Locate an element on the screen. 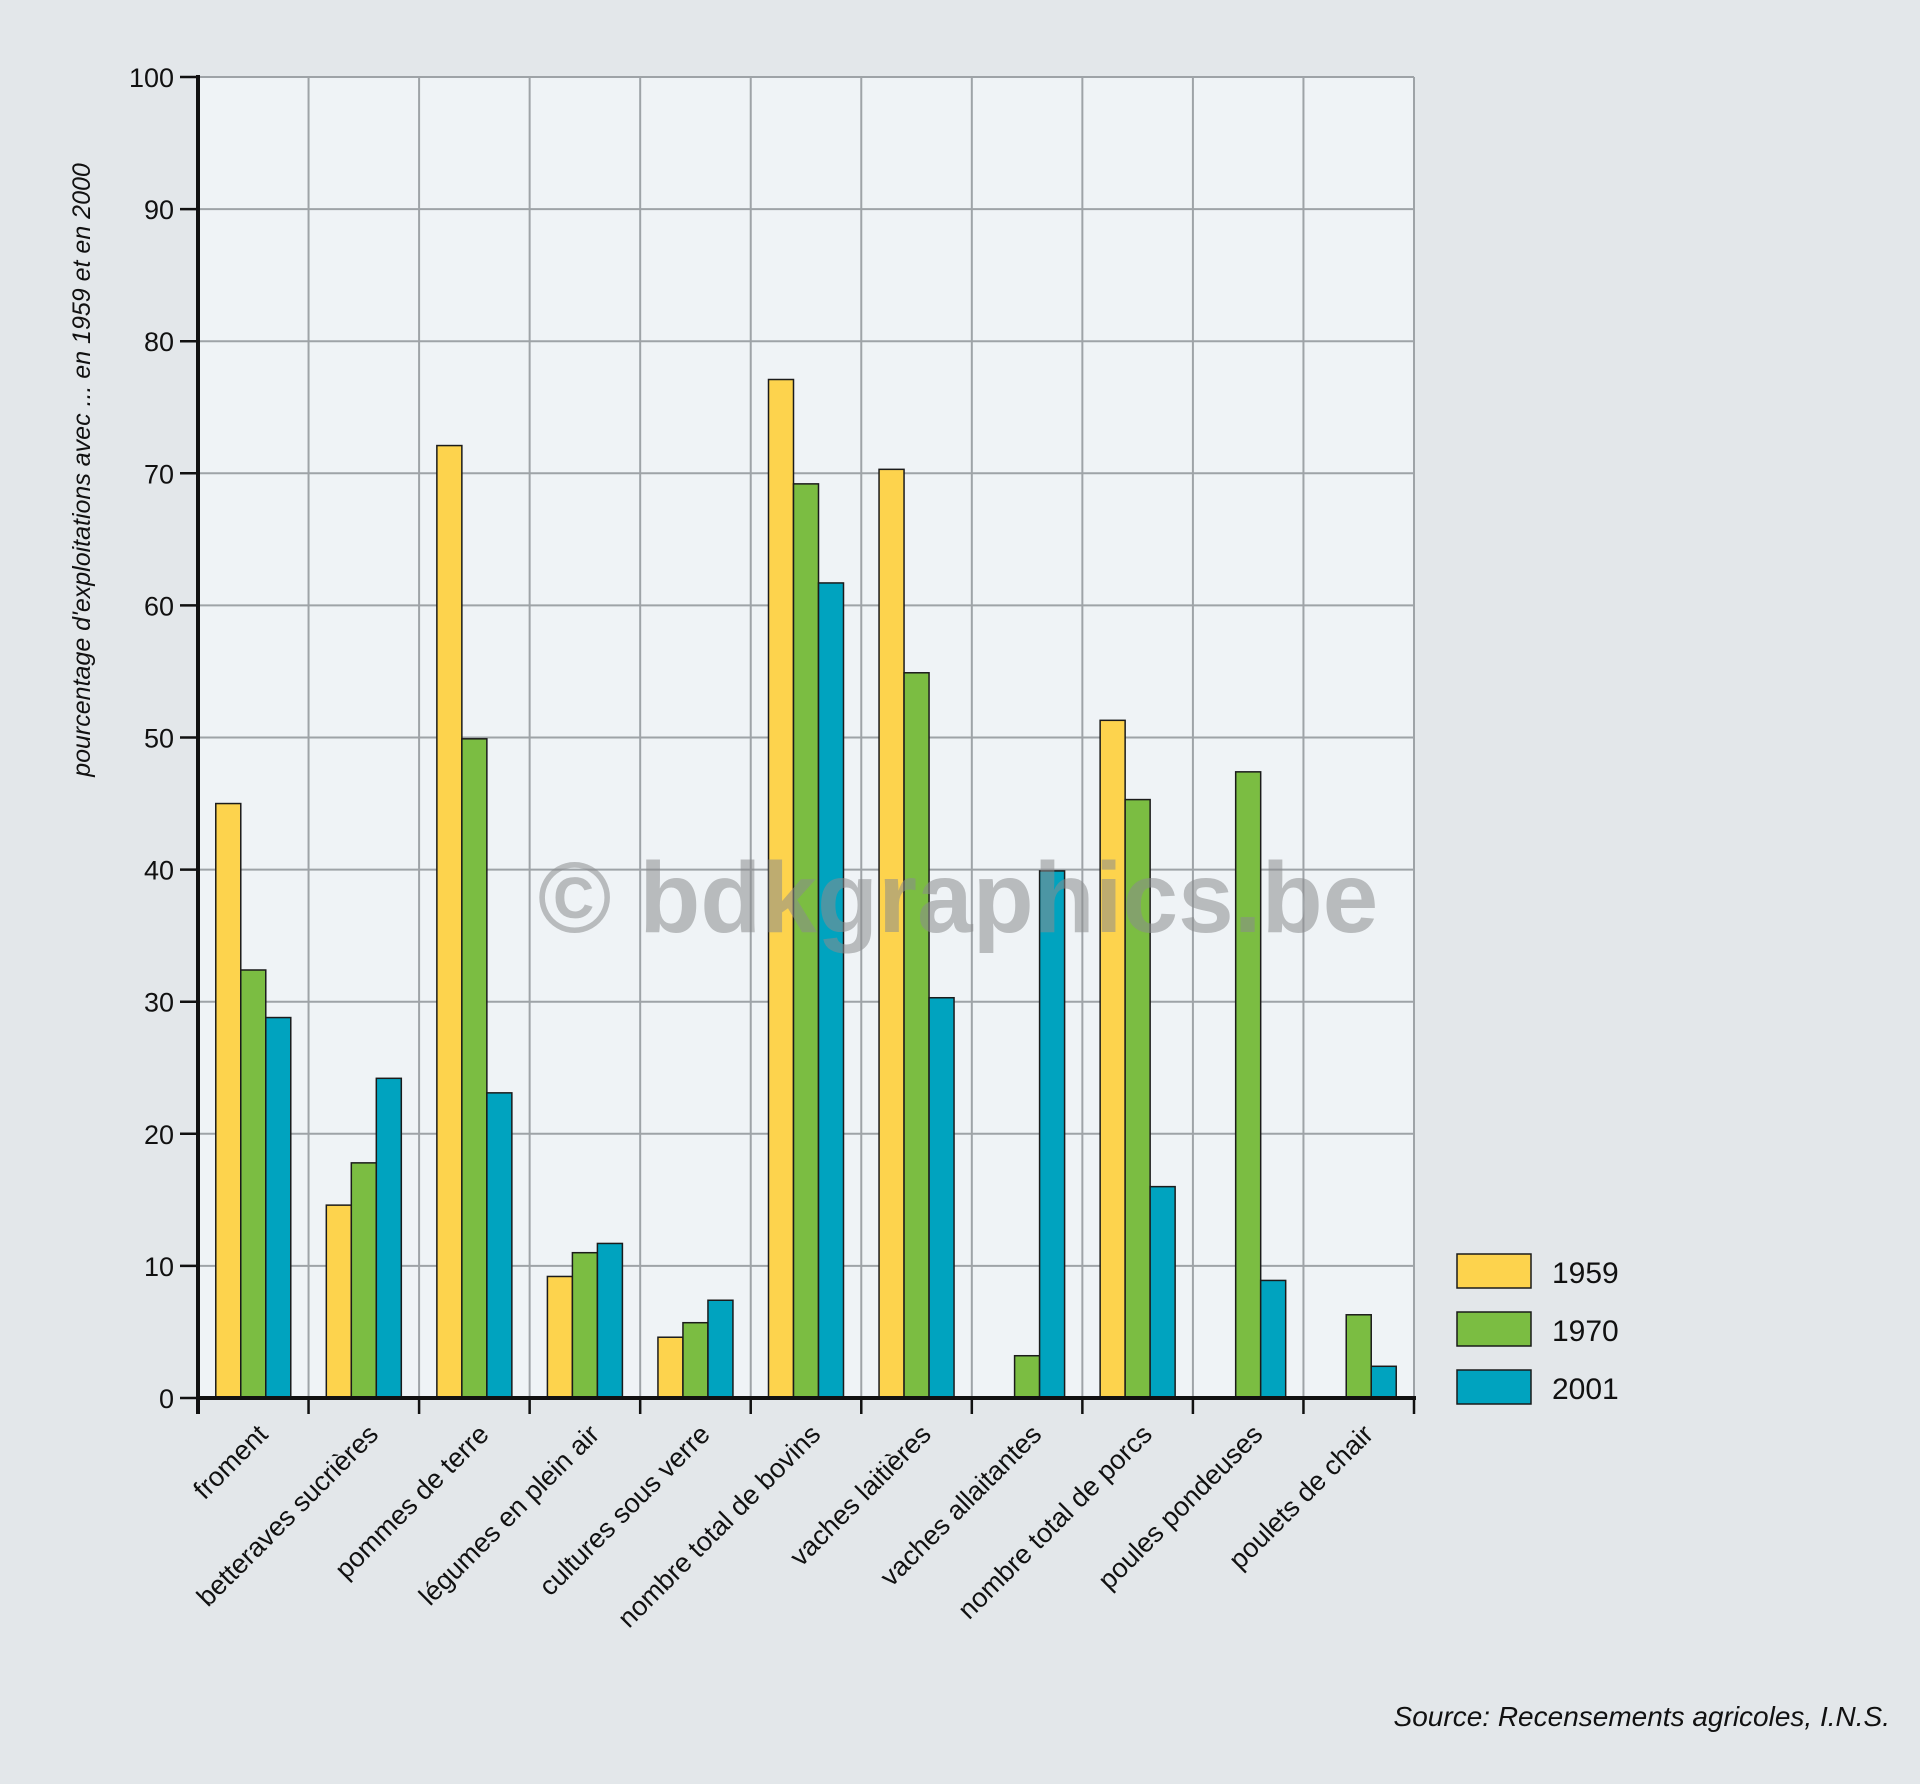  y-tick-labels: 0 10 20 30 40 50 60 70 80 90 100 is located at coordinates (151, 738).